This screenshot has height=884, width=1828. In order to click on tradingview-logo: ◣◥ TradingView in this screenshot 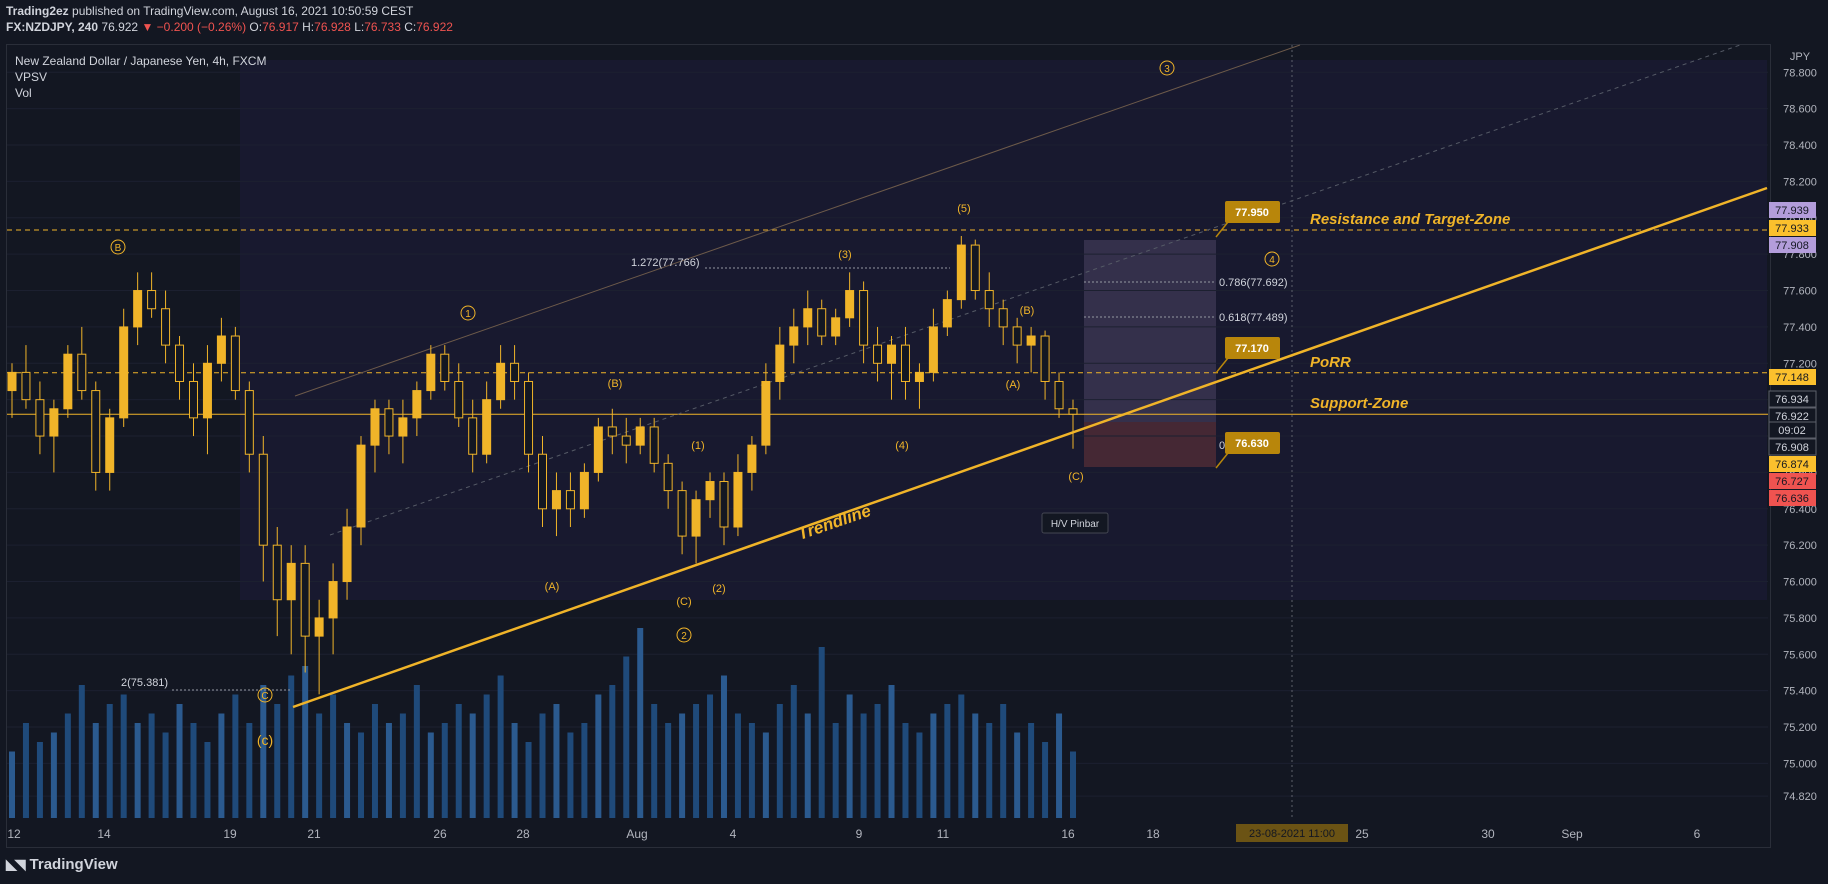, I will do `click(62, 864)`.